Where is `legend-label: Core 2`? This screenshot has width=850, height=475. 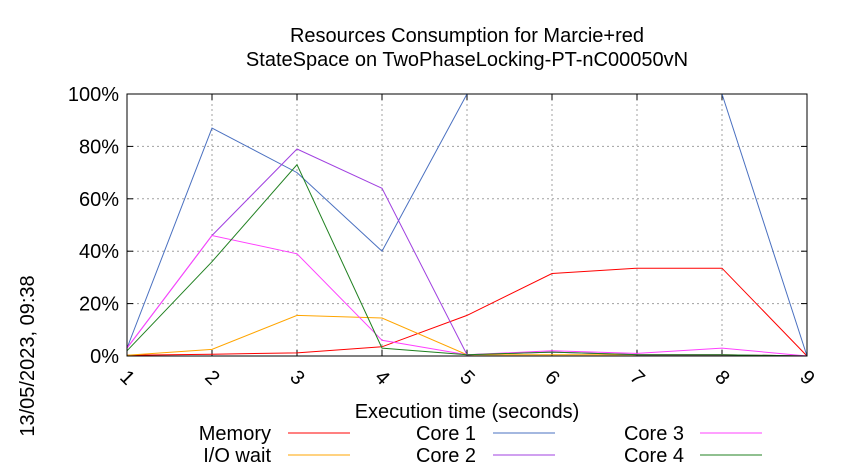
legend-label: Core 2 is located at coordinates (446, 456).